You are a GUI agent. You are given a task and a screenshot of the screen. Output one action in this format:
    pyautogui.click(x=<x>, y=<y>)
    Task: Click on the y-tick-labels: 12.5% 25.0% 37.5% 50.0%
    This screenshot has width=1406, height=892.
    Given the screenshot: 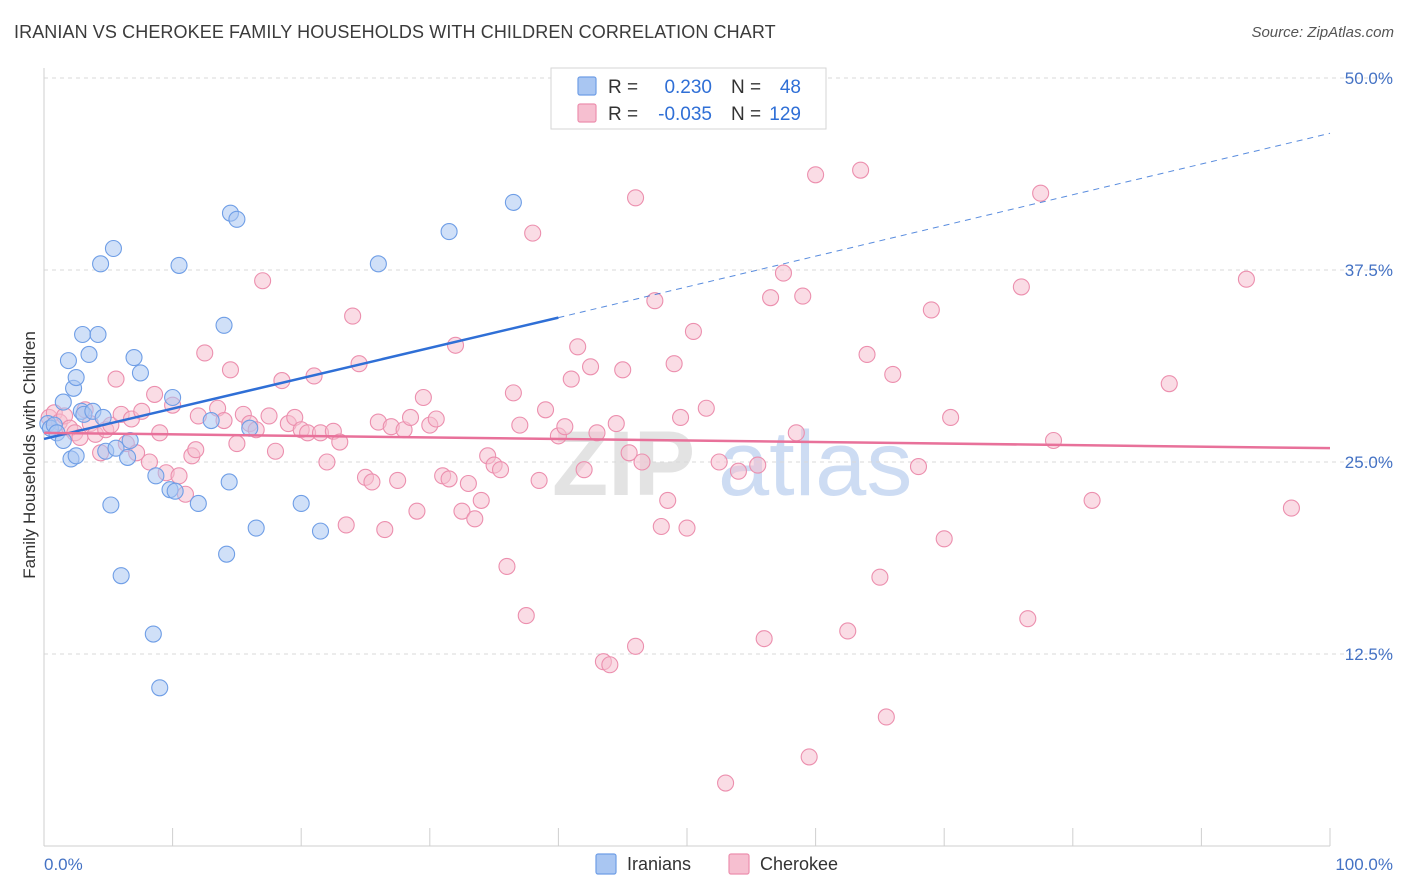 What is the action you would take?
    pyautogui.click(x=1369, y=366)
    